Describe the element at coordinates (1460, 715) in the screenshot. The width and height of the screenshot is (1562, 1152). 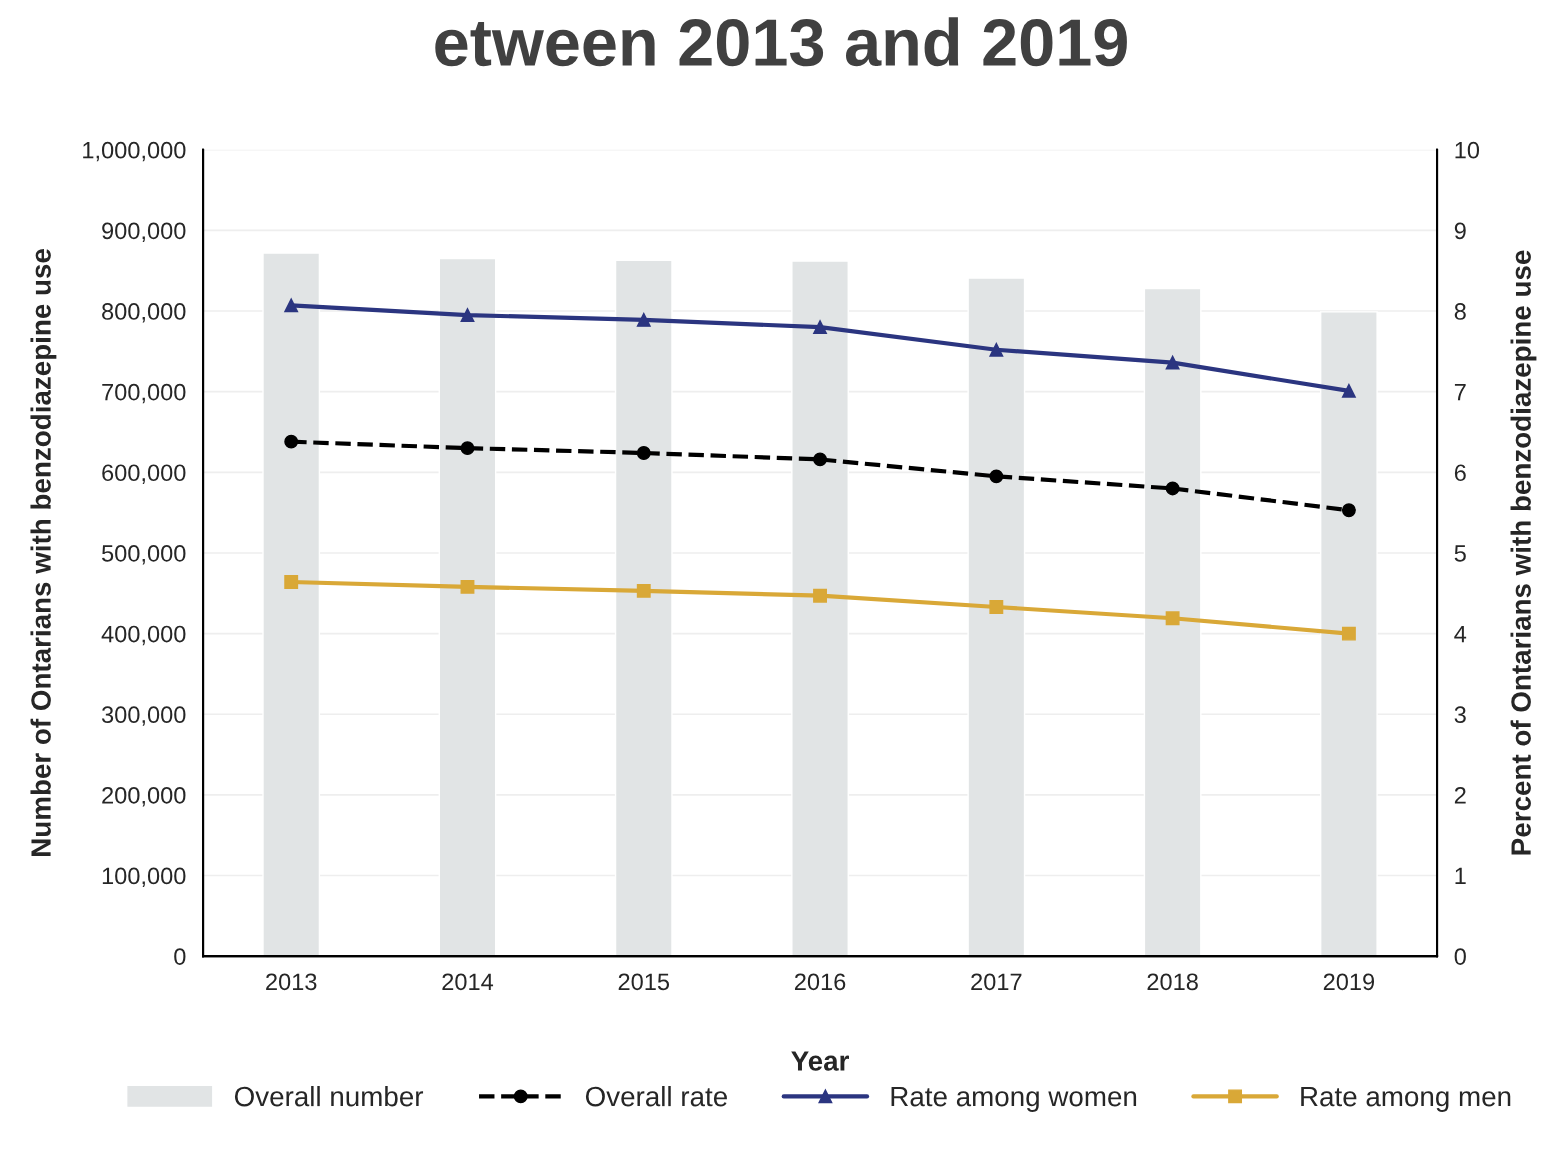
I see `y2-tick-label: 3` at that location.